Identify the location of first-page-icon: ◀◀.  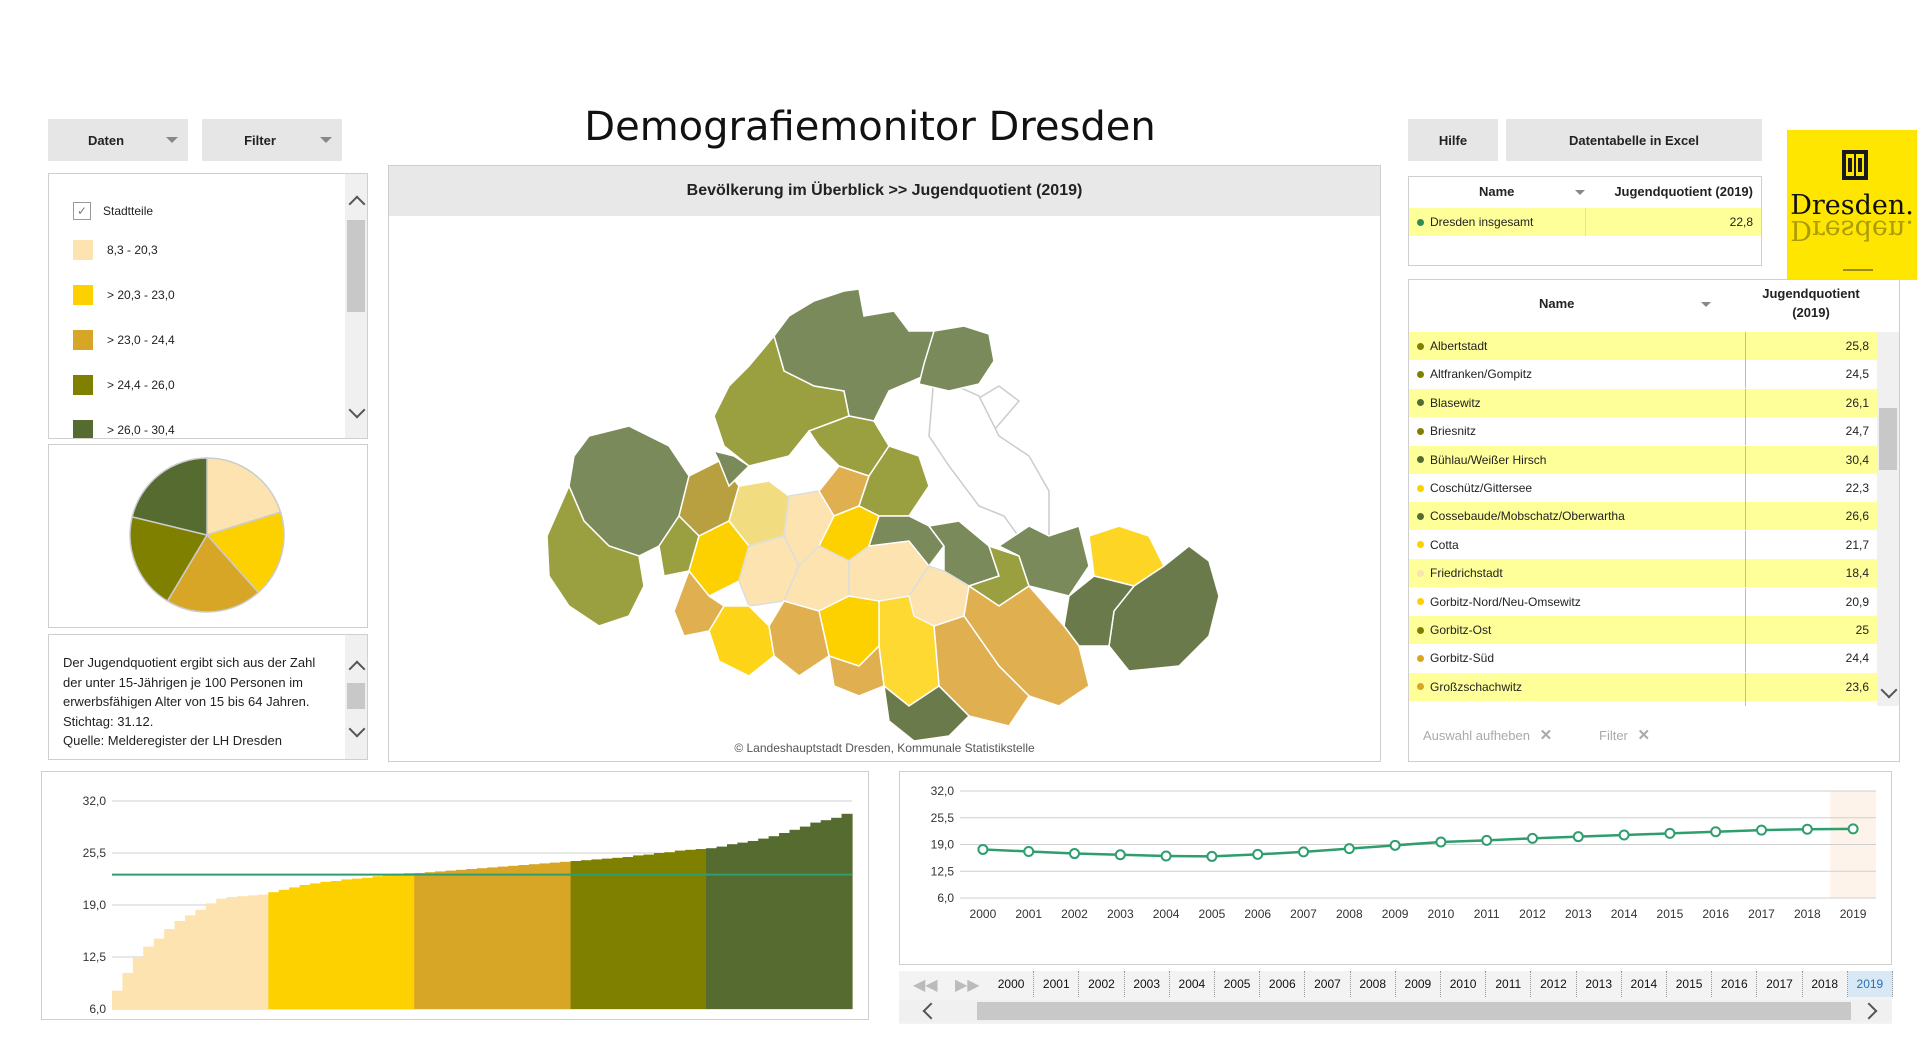
(925, 985).